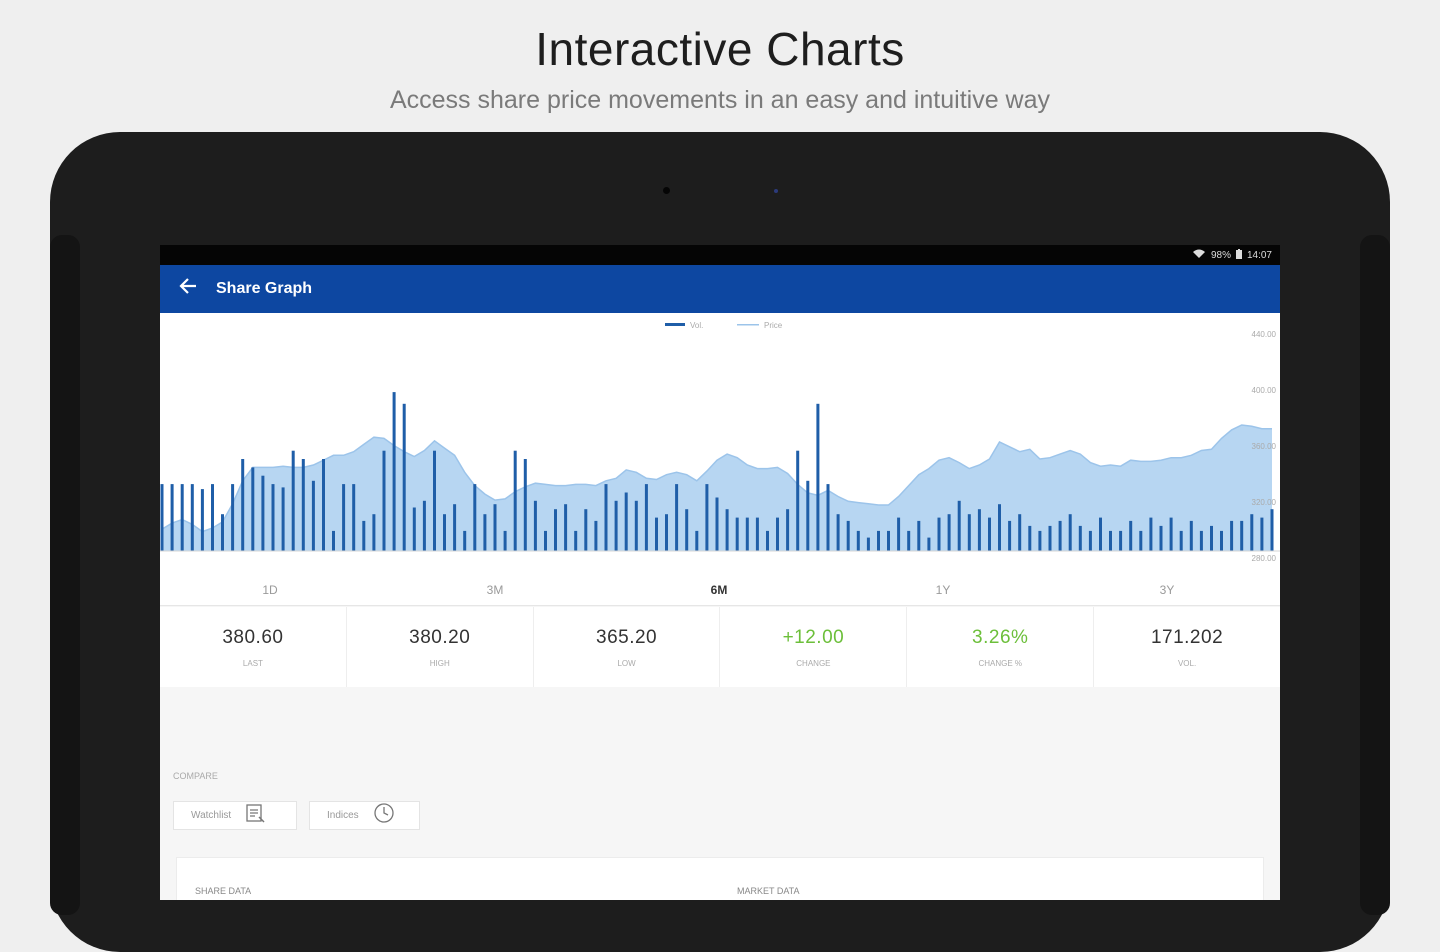 The width and height of the screenshot is (1440, 952). I want to click on watchlist-button: Watchlist, so click(235, 815).